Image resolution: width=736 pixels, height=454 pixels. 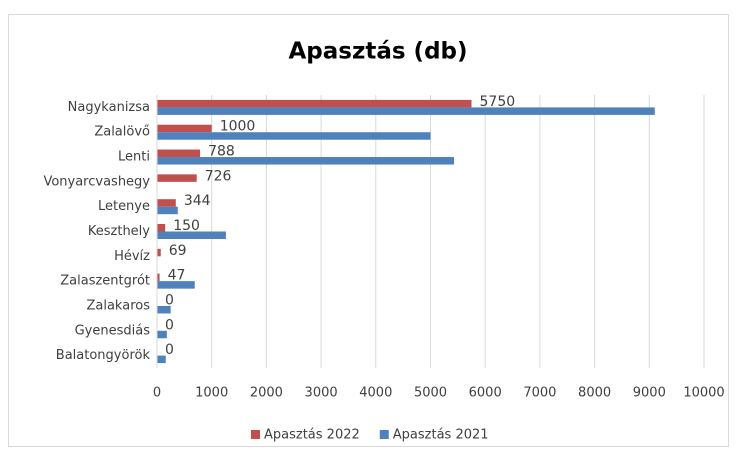 What do you see at coordinates (178, 251) in the screenshot?
I see `data-label: 69` at bounding box center [178, 251].